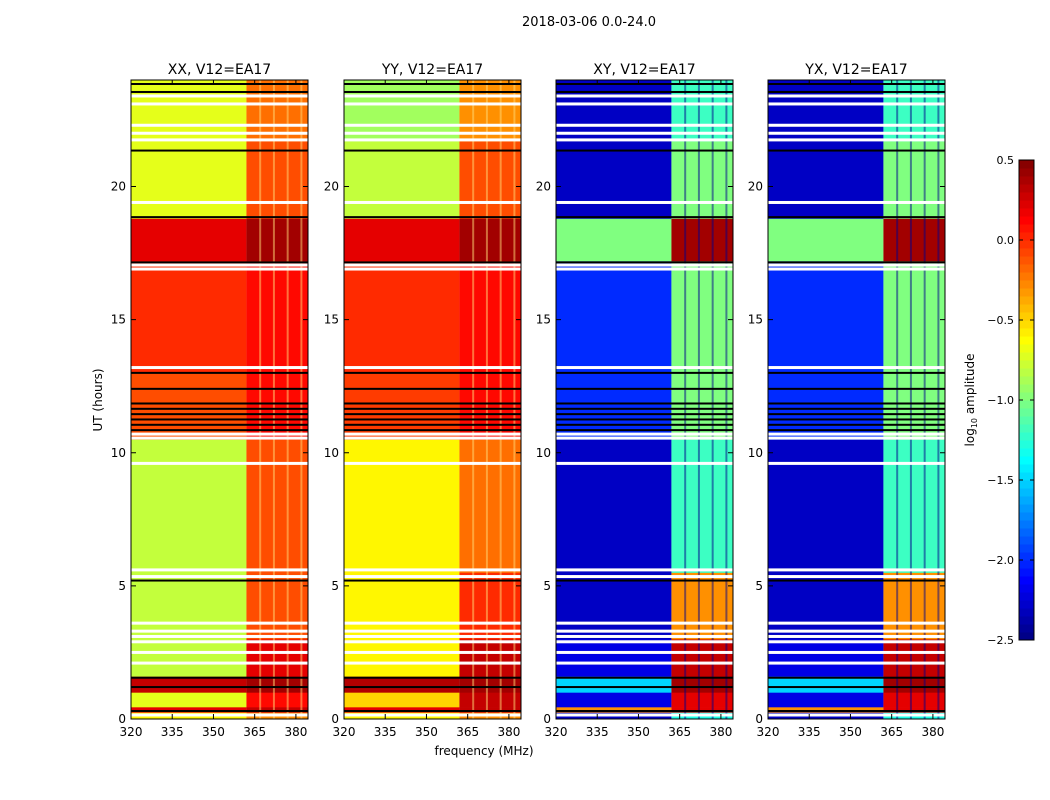 This screenshot has width=1050, height=800. I want to click on x-tick-label: 365, so click(679, 732).